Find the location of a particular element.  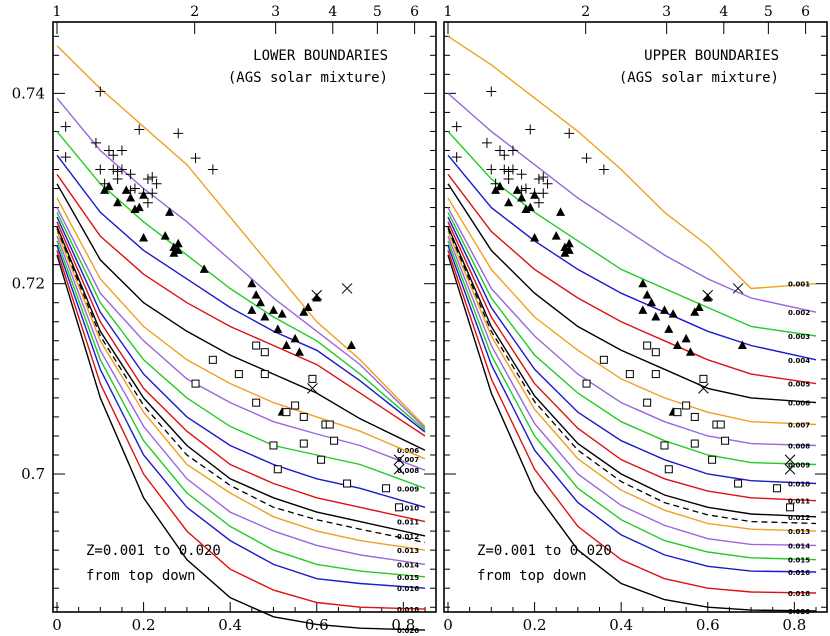

top-tick-label: 1 is located at coordinates (448, 12).